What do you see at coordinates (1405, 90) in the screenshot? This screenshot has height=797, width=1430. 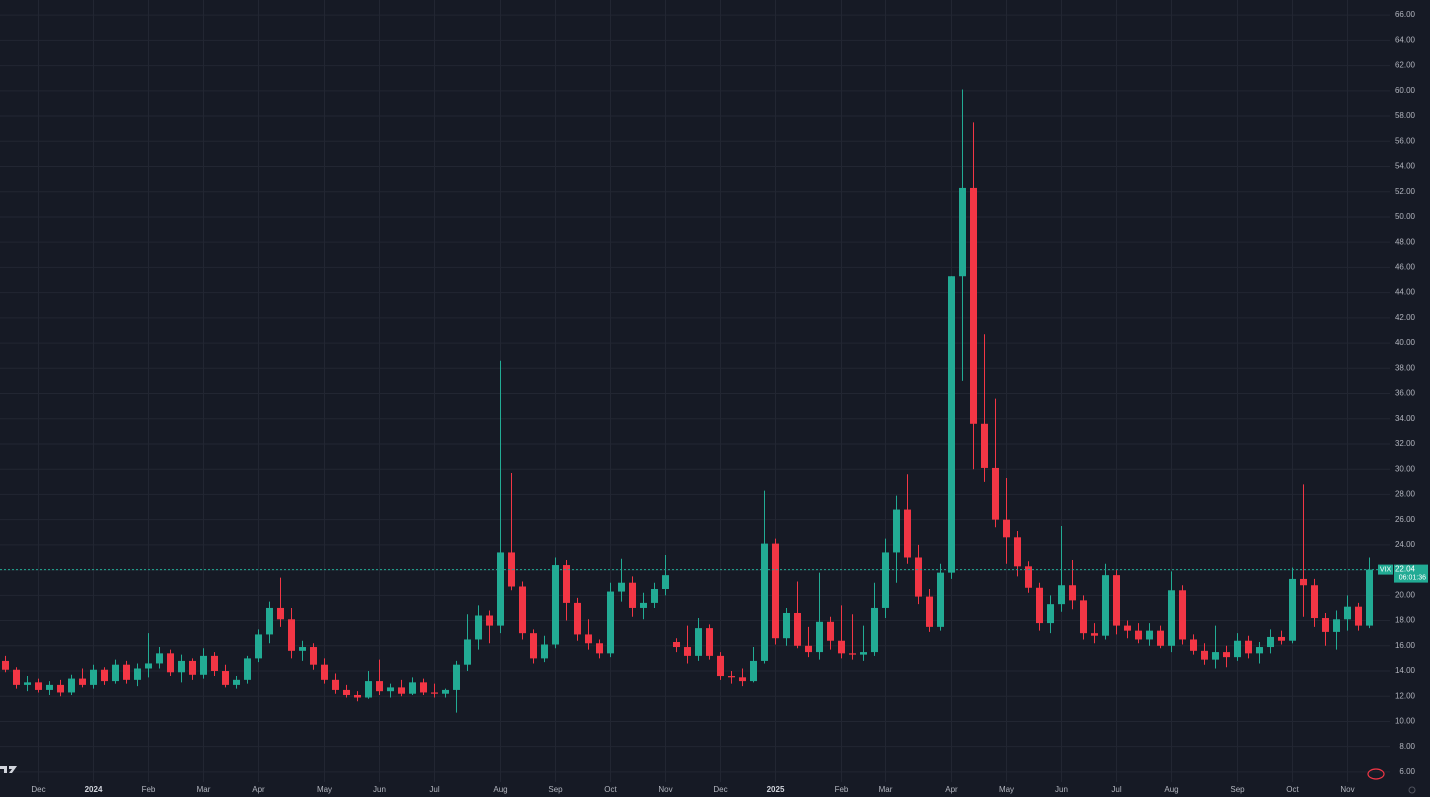 I see `y-tick-label: 60.00` at bounding box center [1405, 90].